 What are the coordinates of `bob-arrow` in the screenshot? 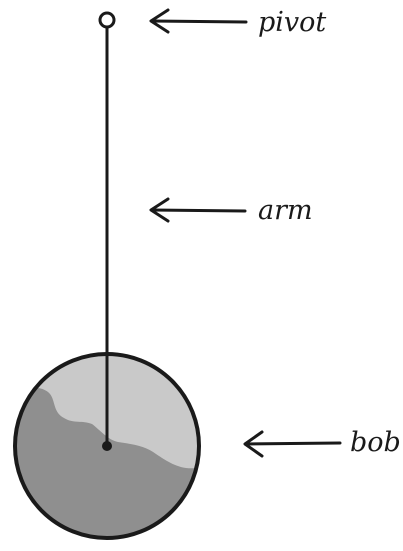 It's located at (292, 444).